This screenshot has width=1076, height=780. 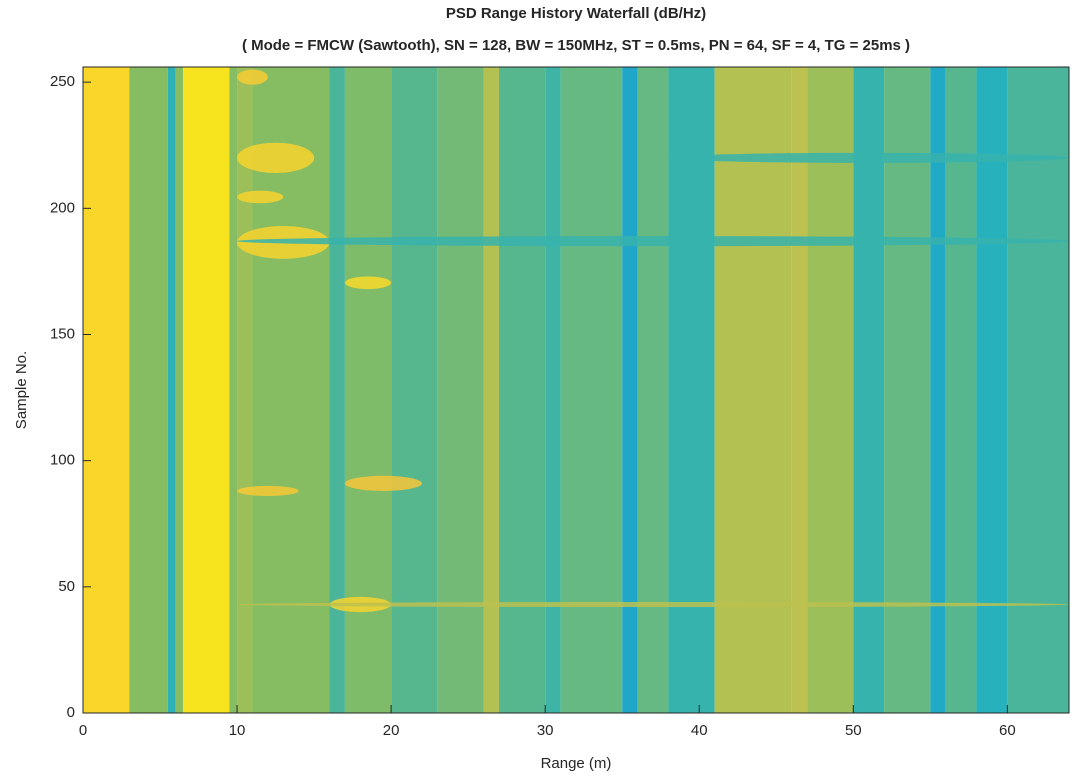 I want to click on x-tick-label: 50, so click(x=853, y=730).